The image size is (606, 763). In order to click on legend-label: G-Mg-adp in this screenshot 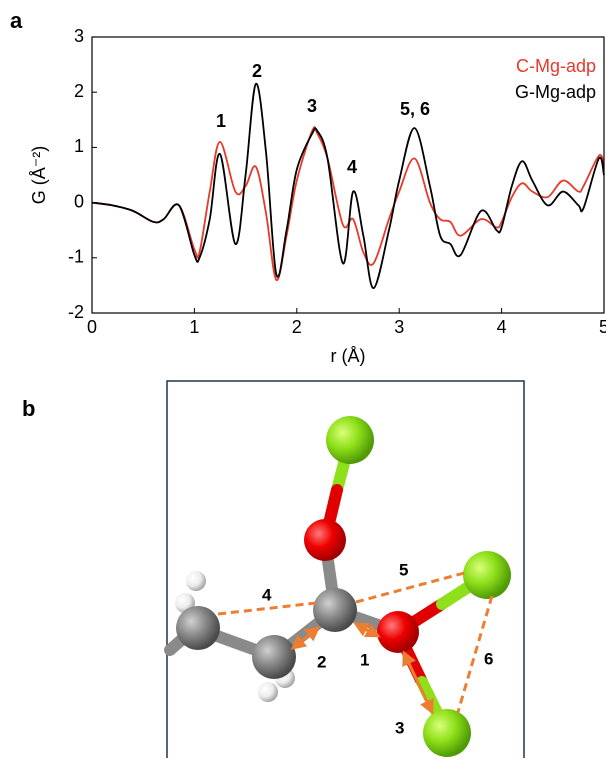, I will do `click(555, 92)`.